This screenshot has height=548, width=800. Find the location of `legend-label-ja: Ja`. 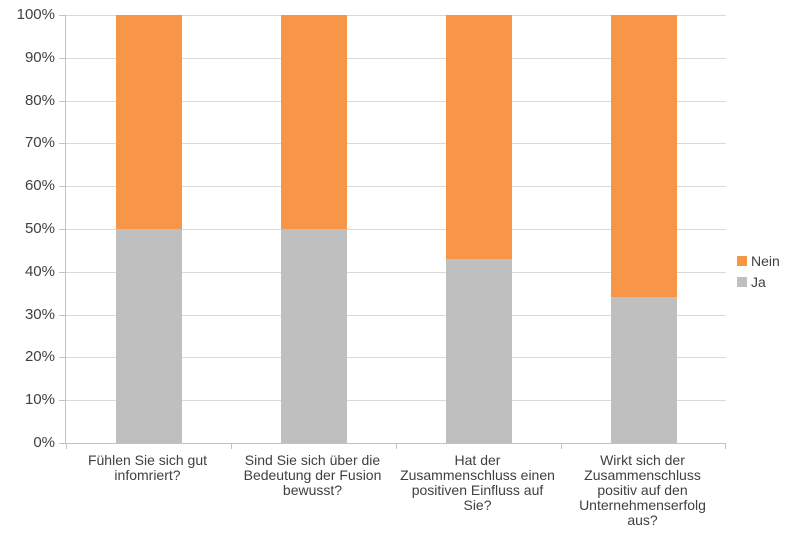

legend-label-ja: Ja is located at coordinates (758, 282).